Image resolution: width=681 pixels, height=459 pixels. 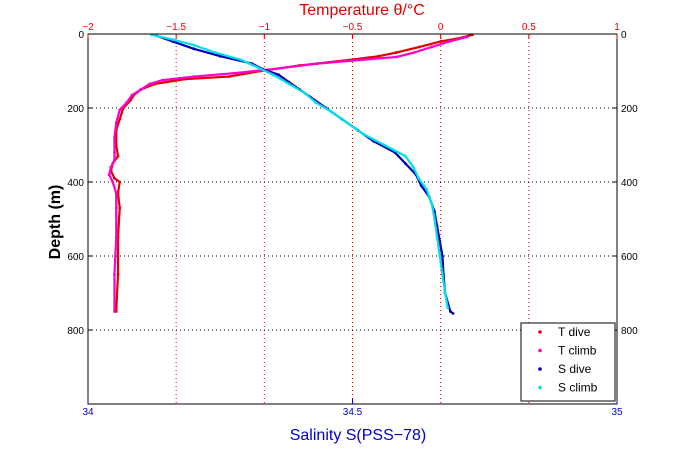 I want to click on legend-label: S dive, so click(x=575, y=369).